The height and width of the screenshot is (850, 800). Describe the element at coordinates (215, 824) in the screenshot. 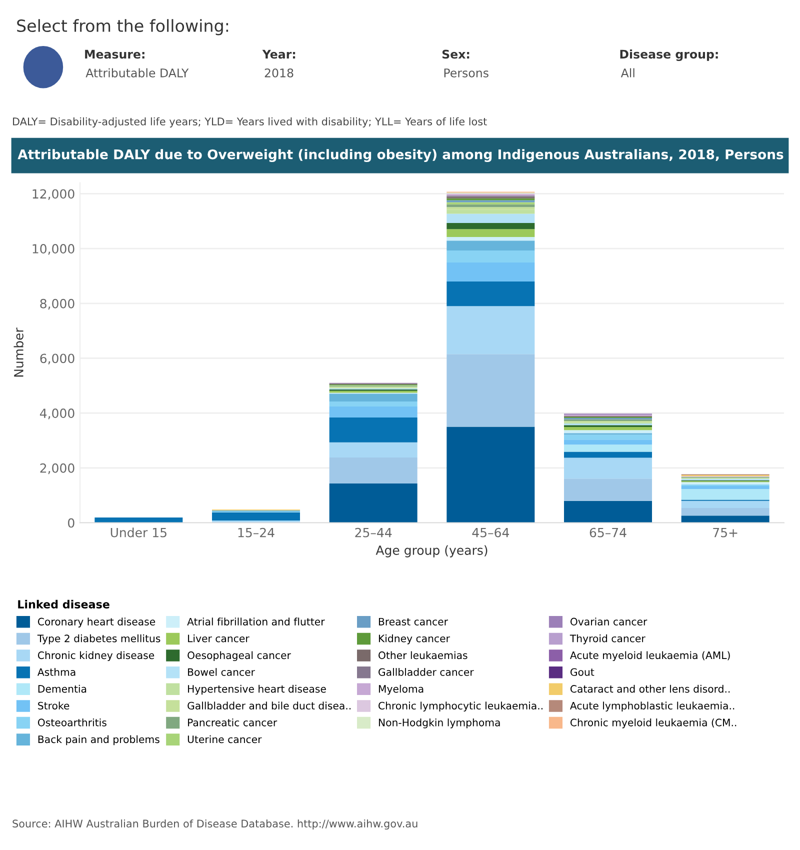

I see `source-note: Source: AIHW Australian Burden of Disease Database. http://www.aihw.gov.au` at that location.